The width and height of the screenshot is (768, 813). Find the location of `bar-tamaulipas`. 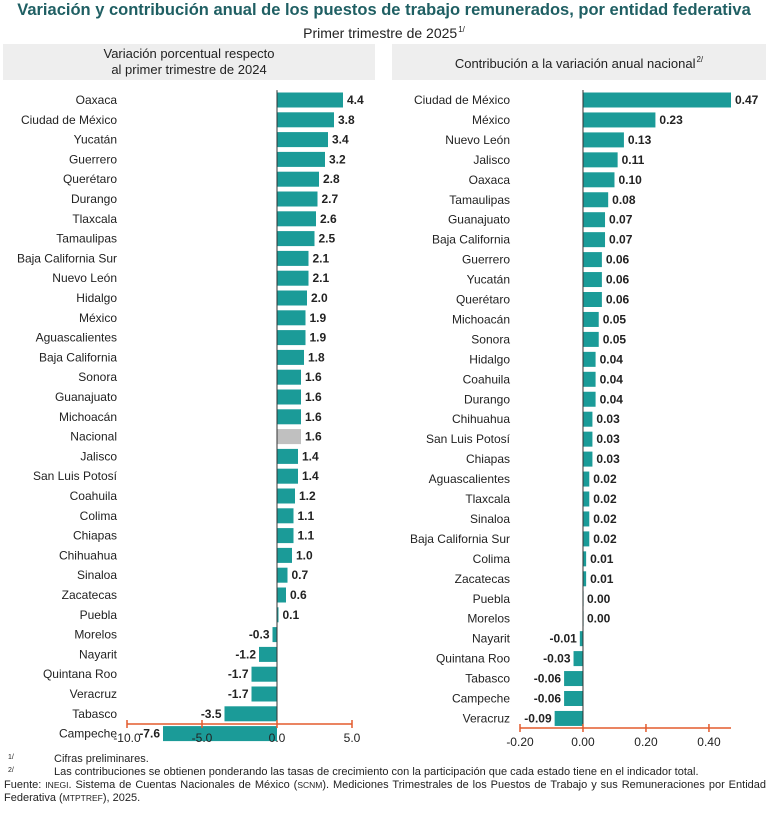

bar-tamaulipas is located at coordinates (296, 239).